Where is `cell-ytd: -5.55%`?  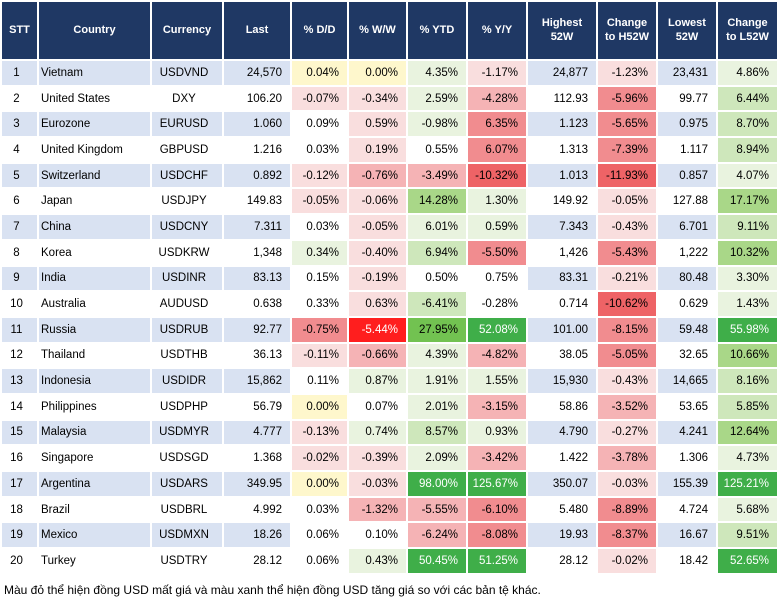 cell-ytd: -5.55% is located at coordinates (437, 509).